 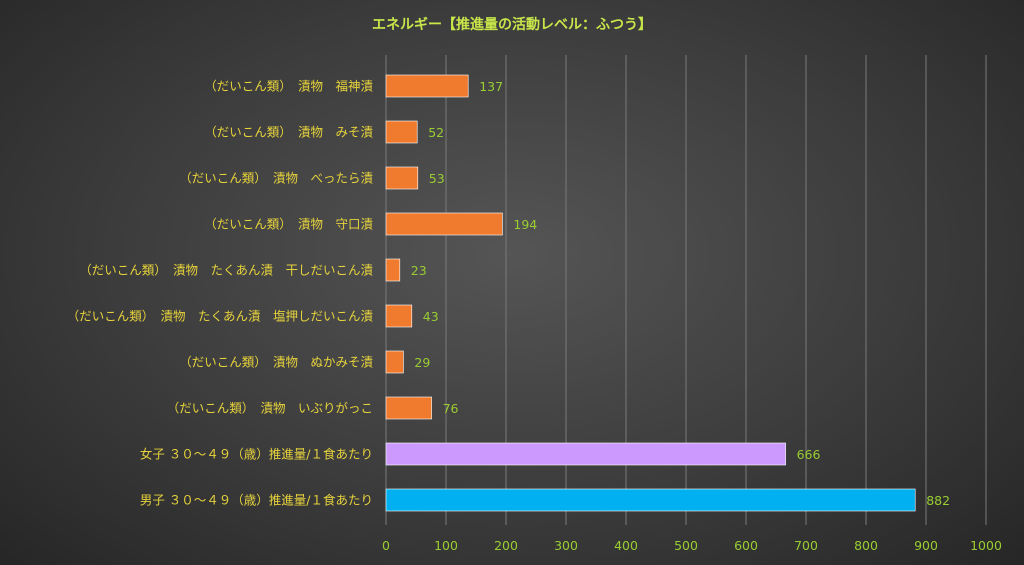 What do you see at coordinates (422, 362) in the screenshot?
I see `data-label: 29` at bounding box center [422, 362].